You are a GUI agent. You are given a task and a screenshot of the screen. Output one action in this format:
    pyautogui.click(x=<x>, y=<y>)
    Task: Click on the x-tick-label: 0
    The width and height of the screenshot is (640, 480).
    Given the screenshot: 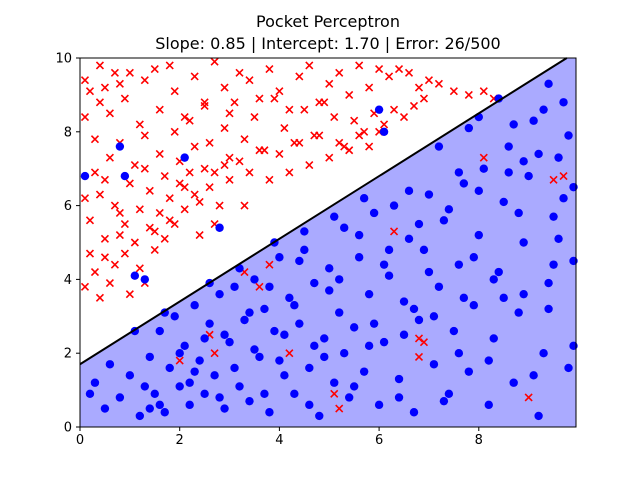 What is the action you would take?
    pyautogui.click(x=80, y=440)
    